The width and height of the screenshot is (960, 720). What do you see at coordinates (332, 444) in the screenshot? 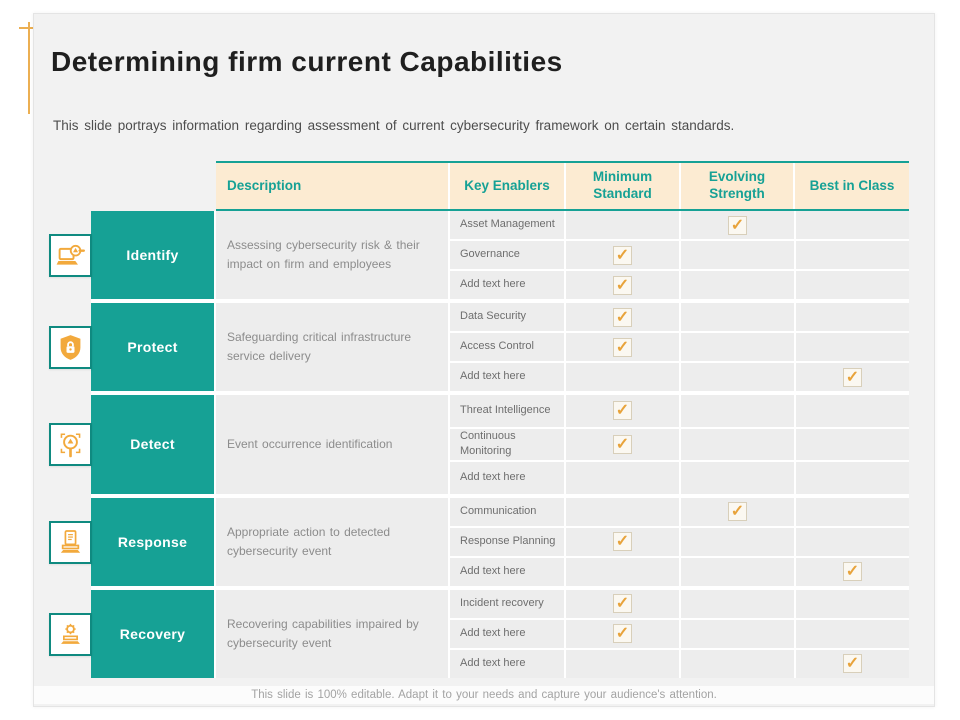
I see `group-description: Event occurrence identification` at bounding box center [332, 444].